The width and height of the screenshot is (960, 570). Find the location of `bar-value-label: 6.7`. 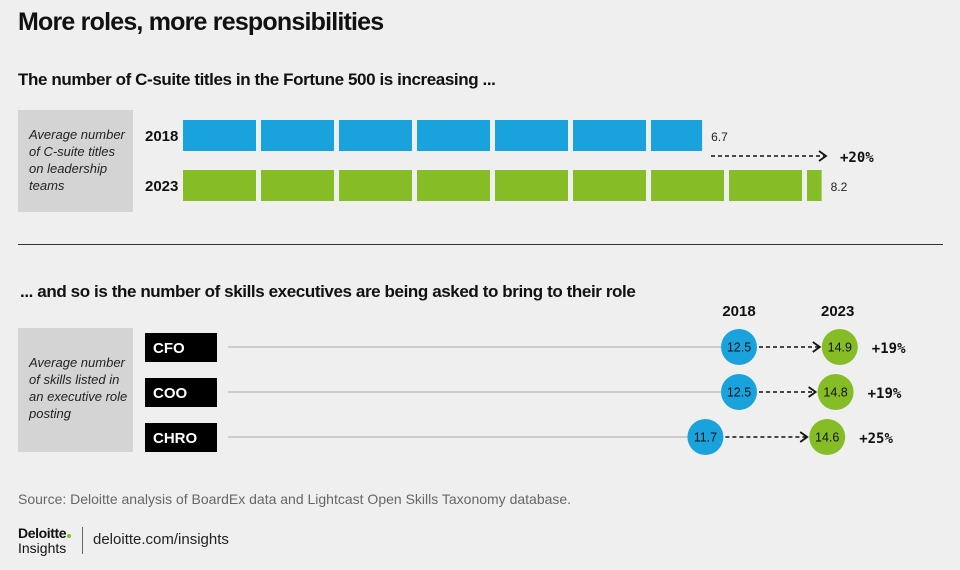

bar-value-label: 6.7 is located at coordinates (719, 137).